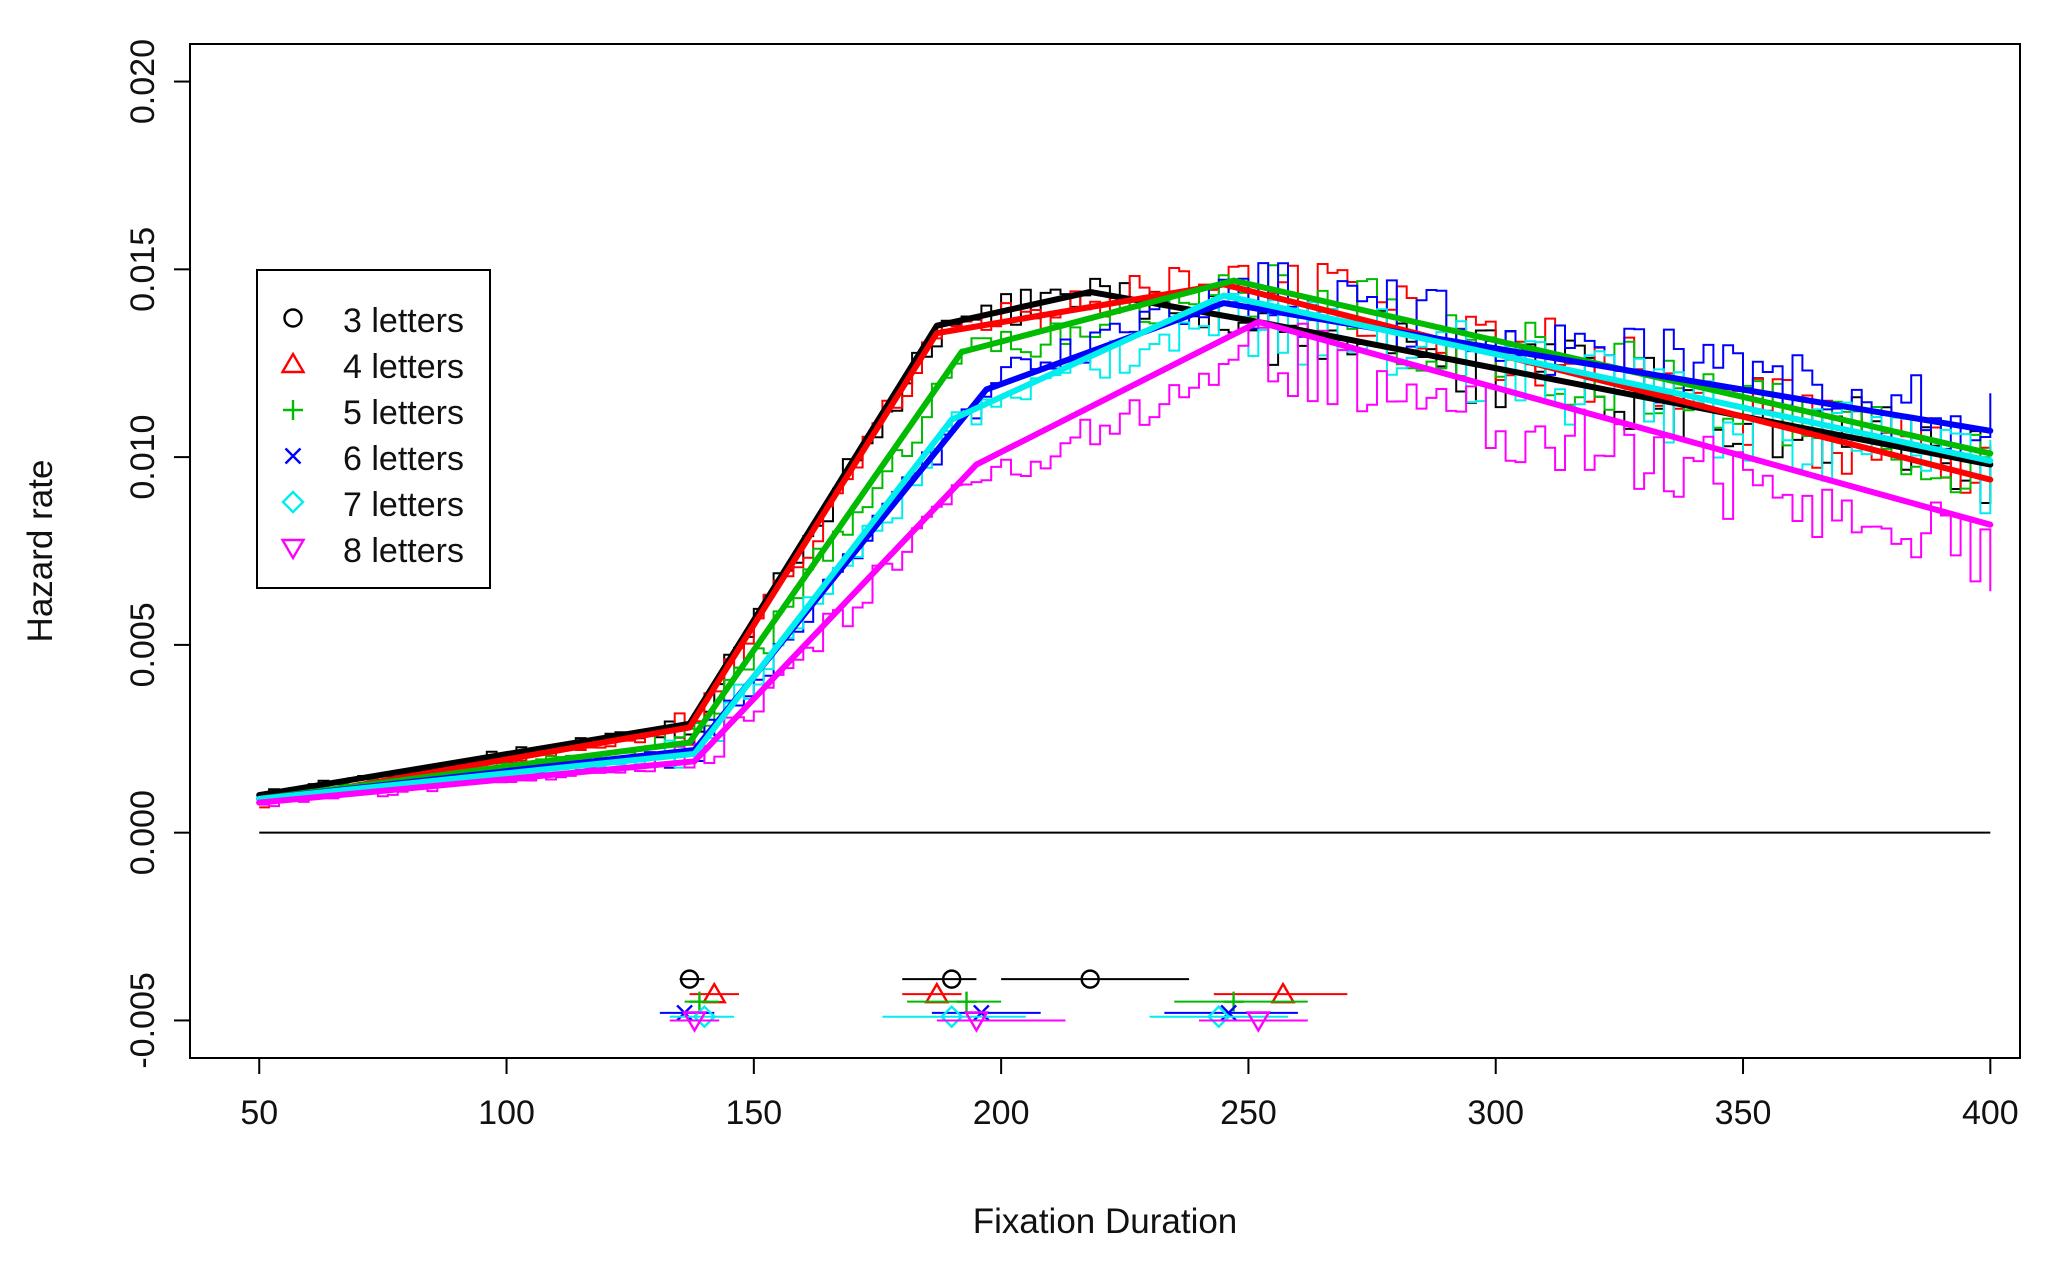 The width and height of the screenshot is (2062, 1265). I want to click on x-tick-label: 350, so click(1743, 1113).